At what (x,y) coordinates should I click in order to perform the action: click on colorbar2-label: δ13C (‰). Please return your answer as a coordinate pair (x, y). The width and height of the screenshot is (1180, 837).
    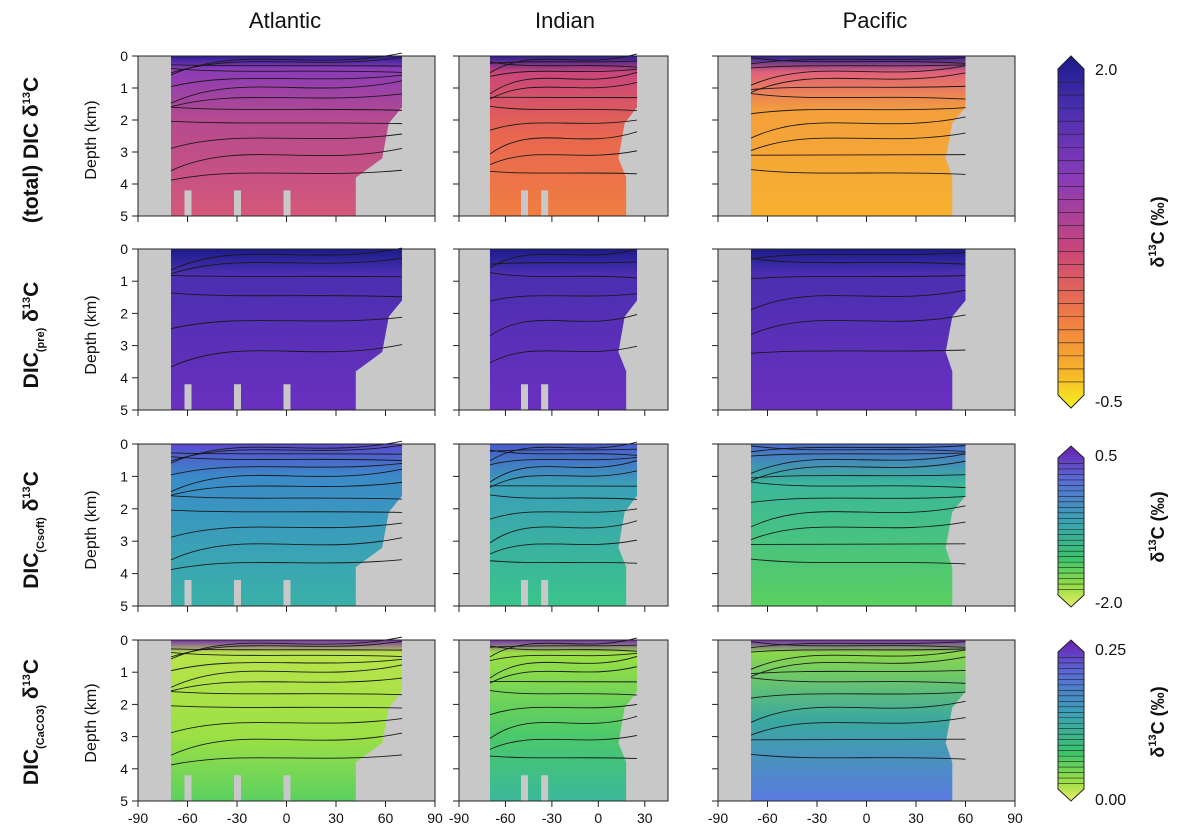
    Looking at the image, I should click on (1157, 526).